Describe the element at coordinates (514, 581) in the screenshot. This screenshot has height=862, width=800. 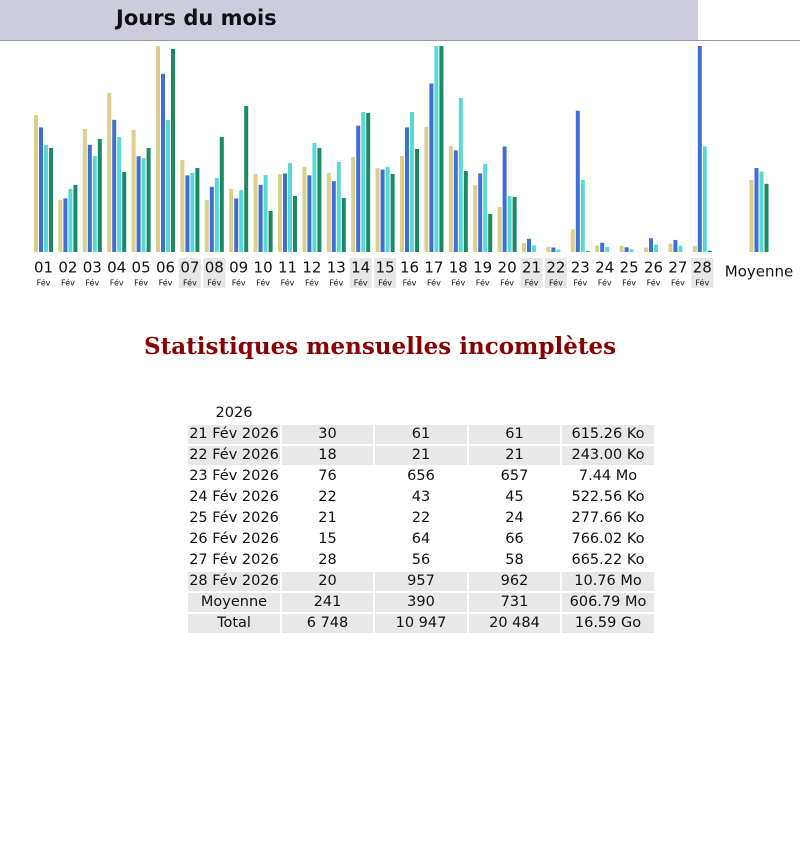
I see `table-cell: 962` at that location.